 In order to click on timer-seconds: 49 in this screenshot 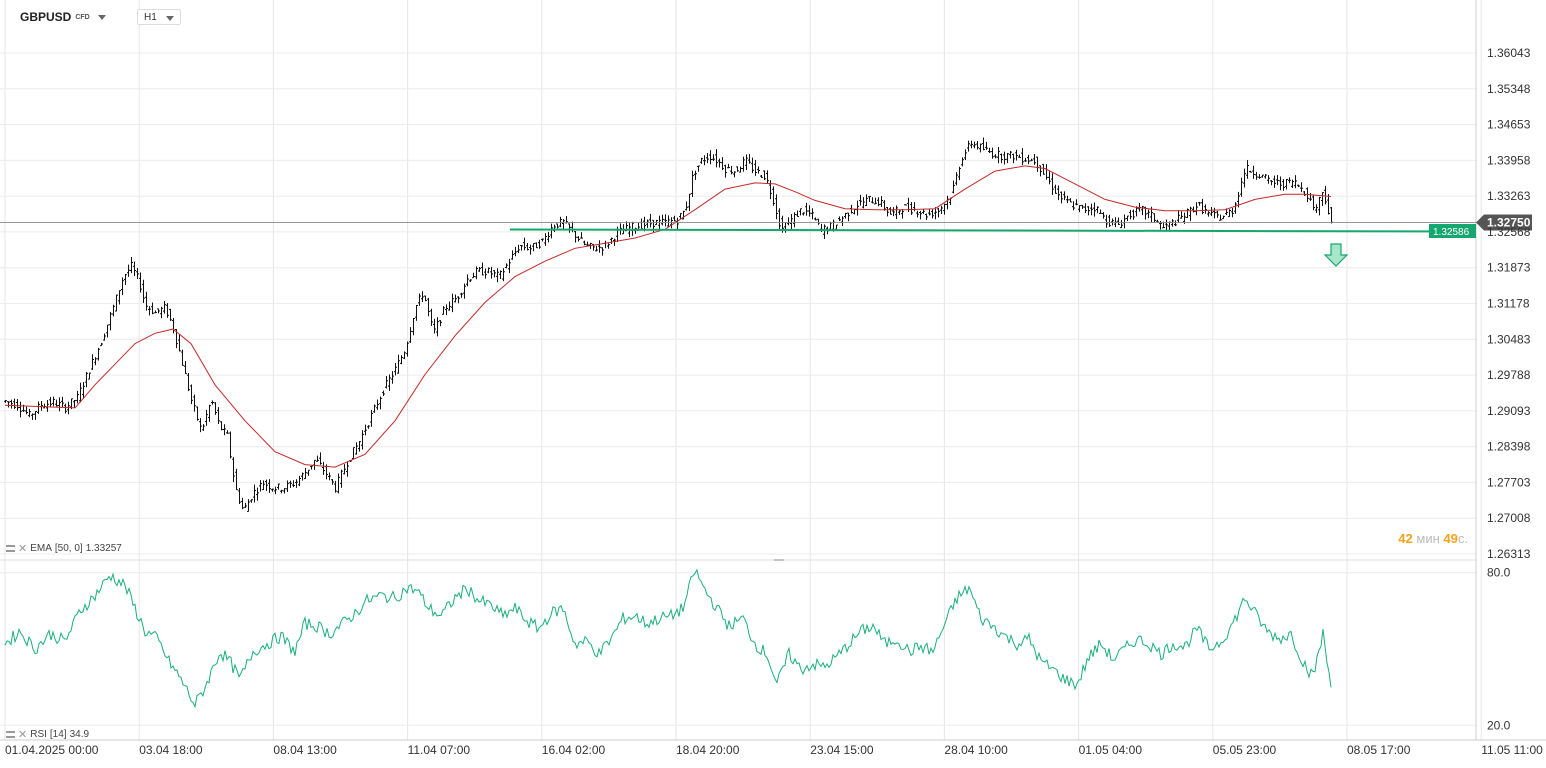, I will do `click(1450, 538)`.